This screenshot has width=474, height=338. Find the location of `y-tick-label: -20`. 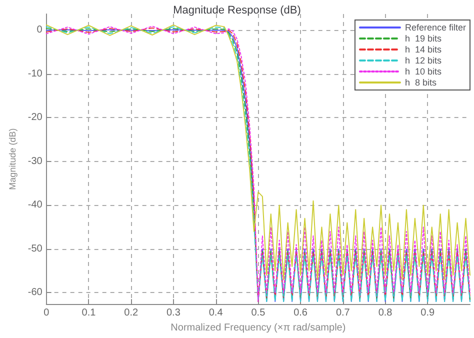

y-tick-label: -20 is located at coordinates (35, 118).